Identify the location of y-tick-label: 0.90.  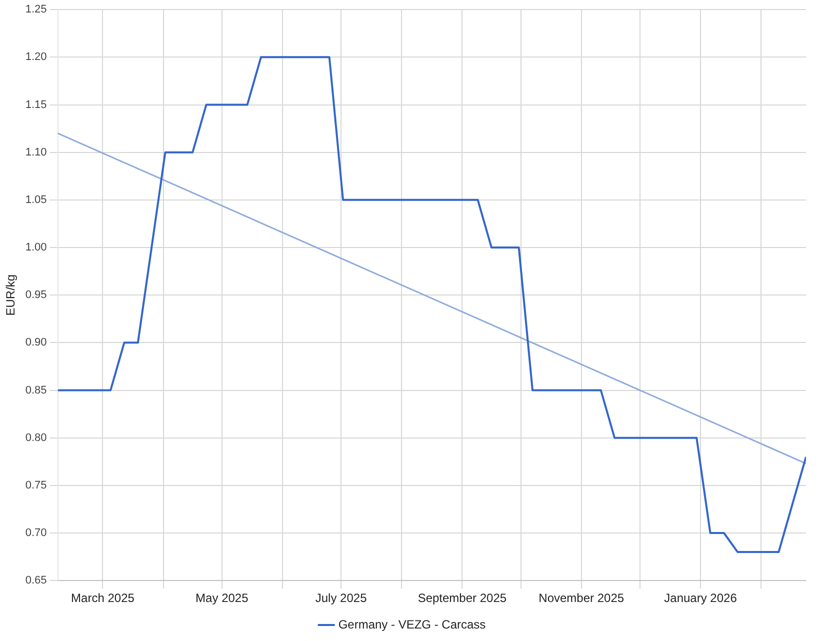
(36, 342).